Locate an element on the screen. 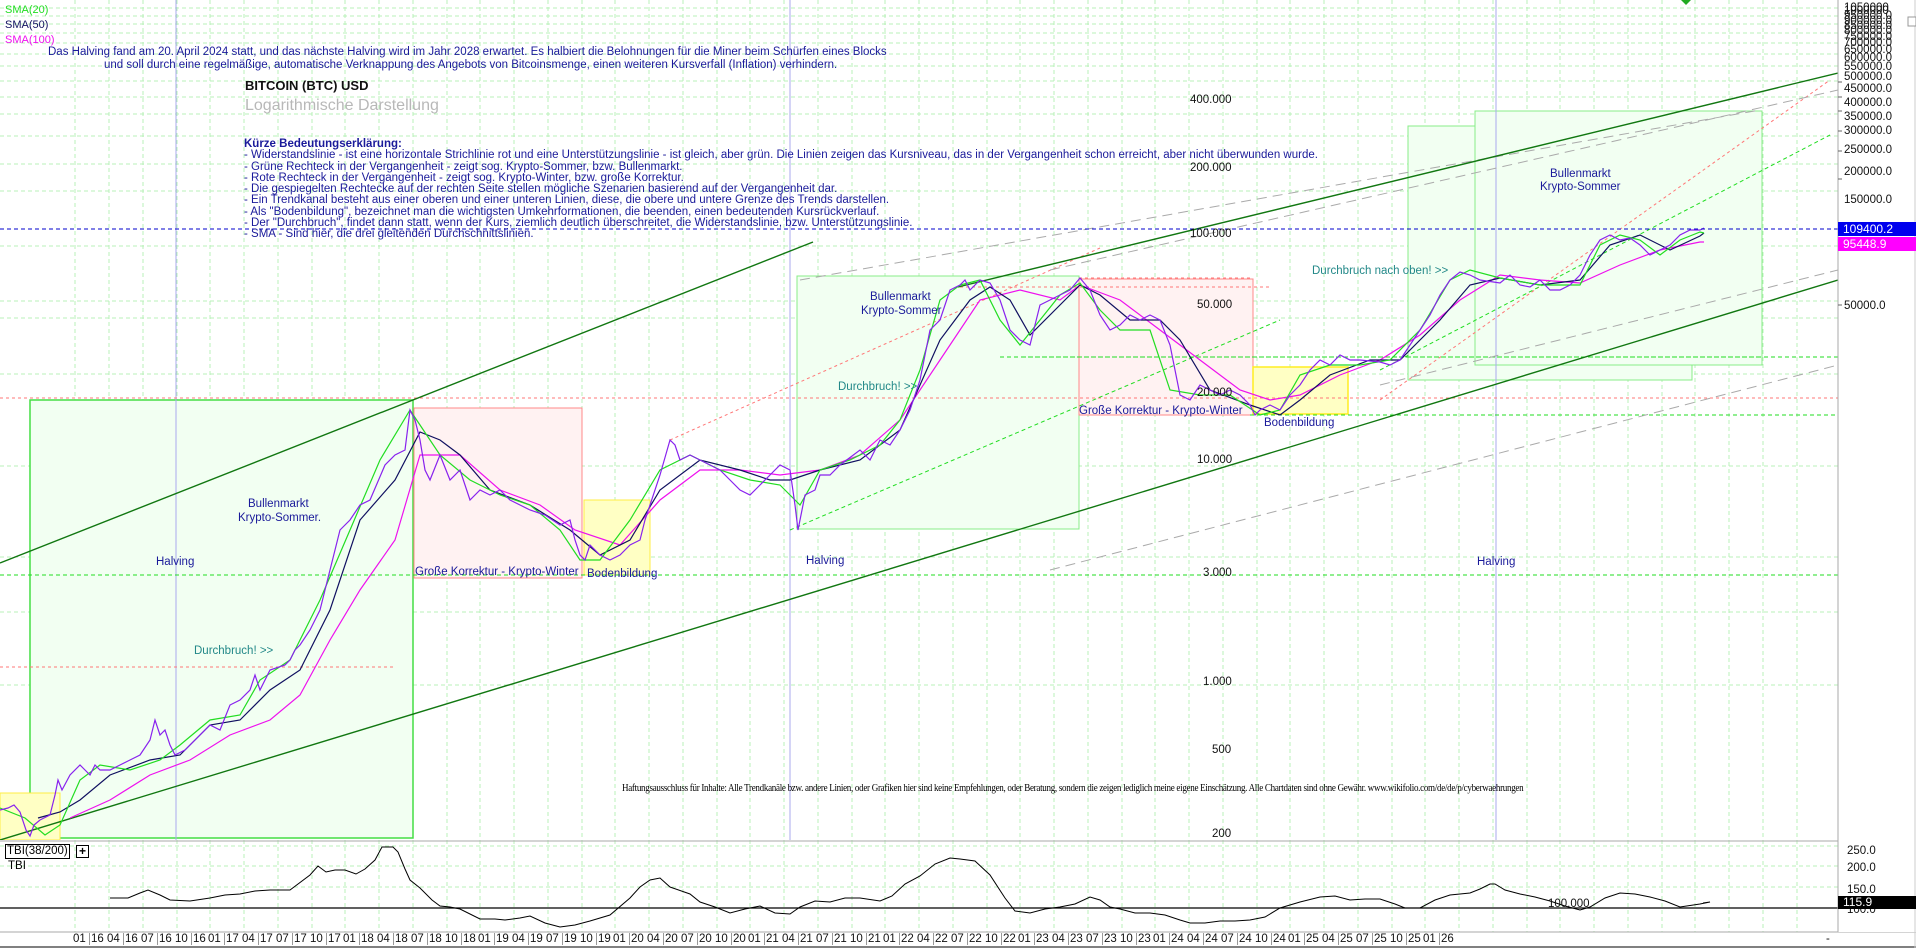 The width and height of the screenshot is (1916, 948). indicator-axis-label: 200.0 is located at coordinates (1861, 868).